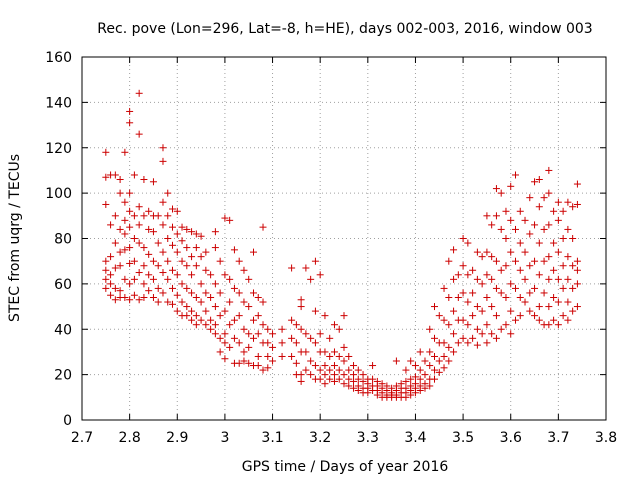 The width and height of the screenshot is (640, 480). Describe the element at coordinates (130, 438) in the screenshot. I see `x-tick-label: 2.8` at that location.